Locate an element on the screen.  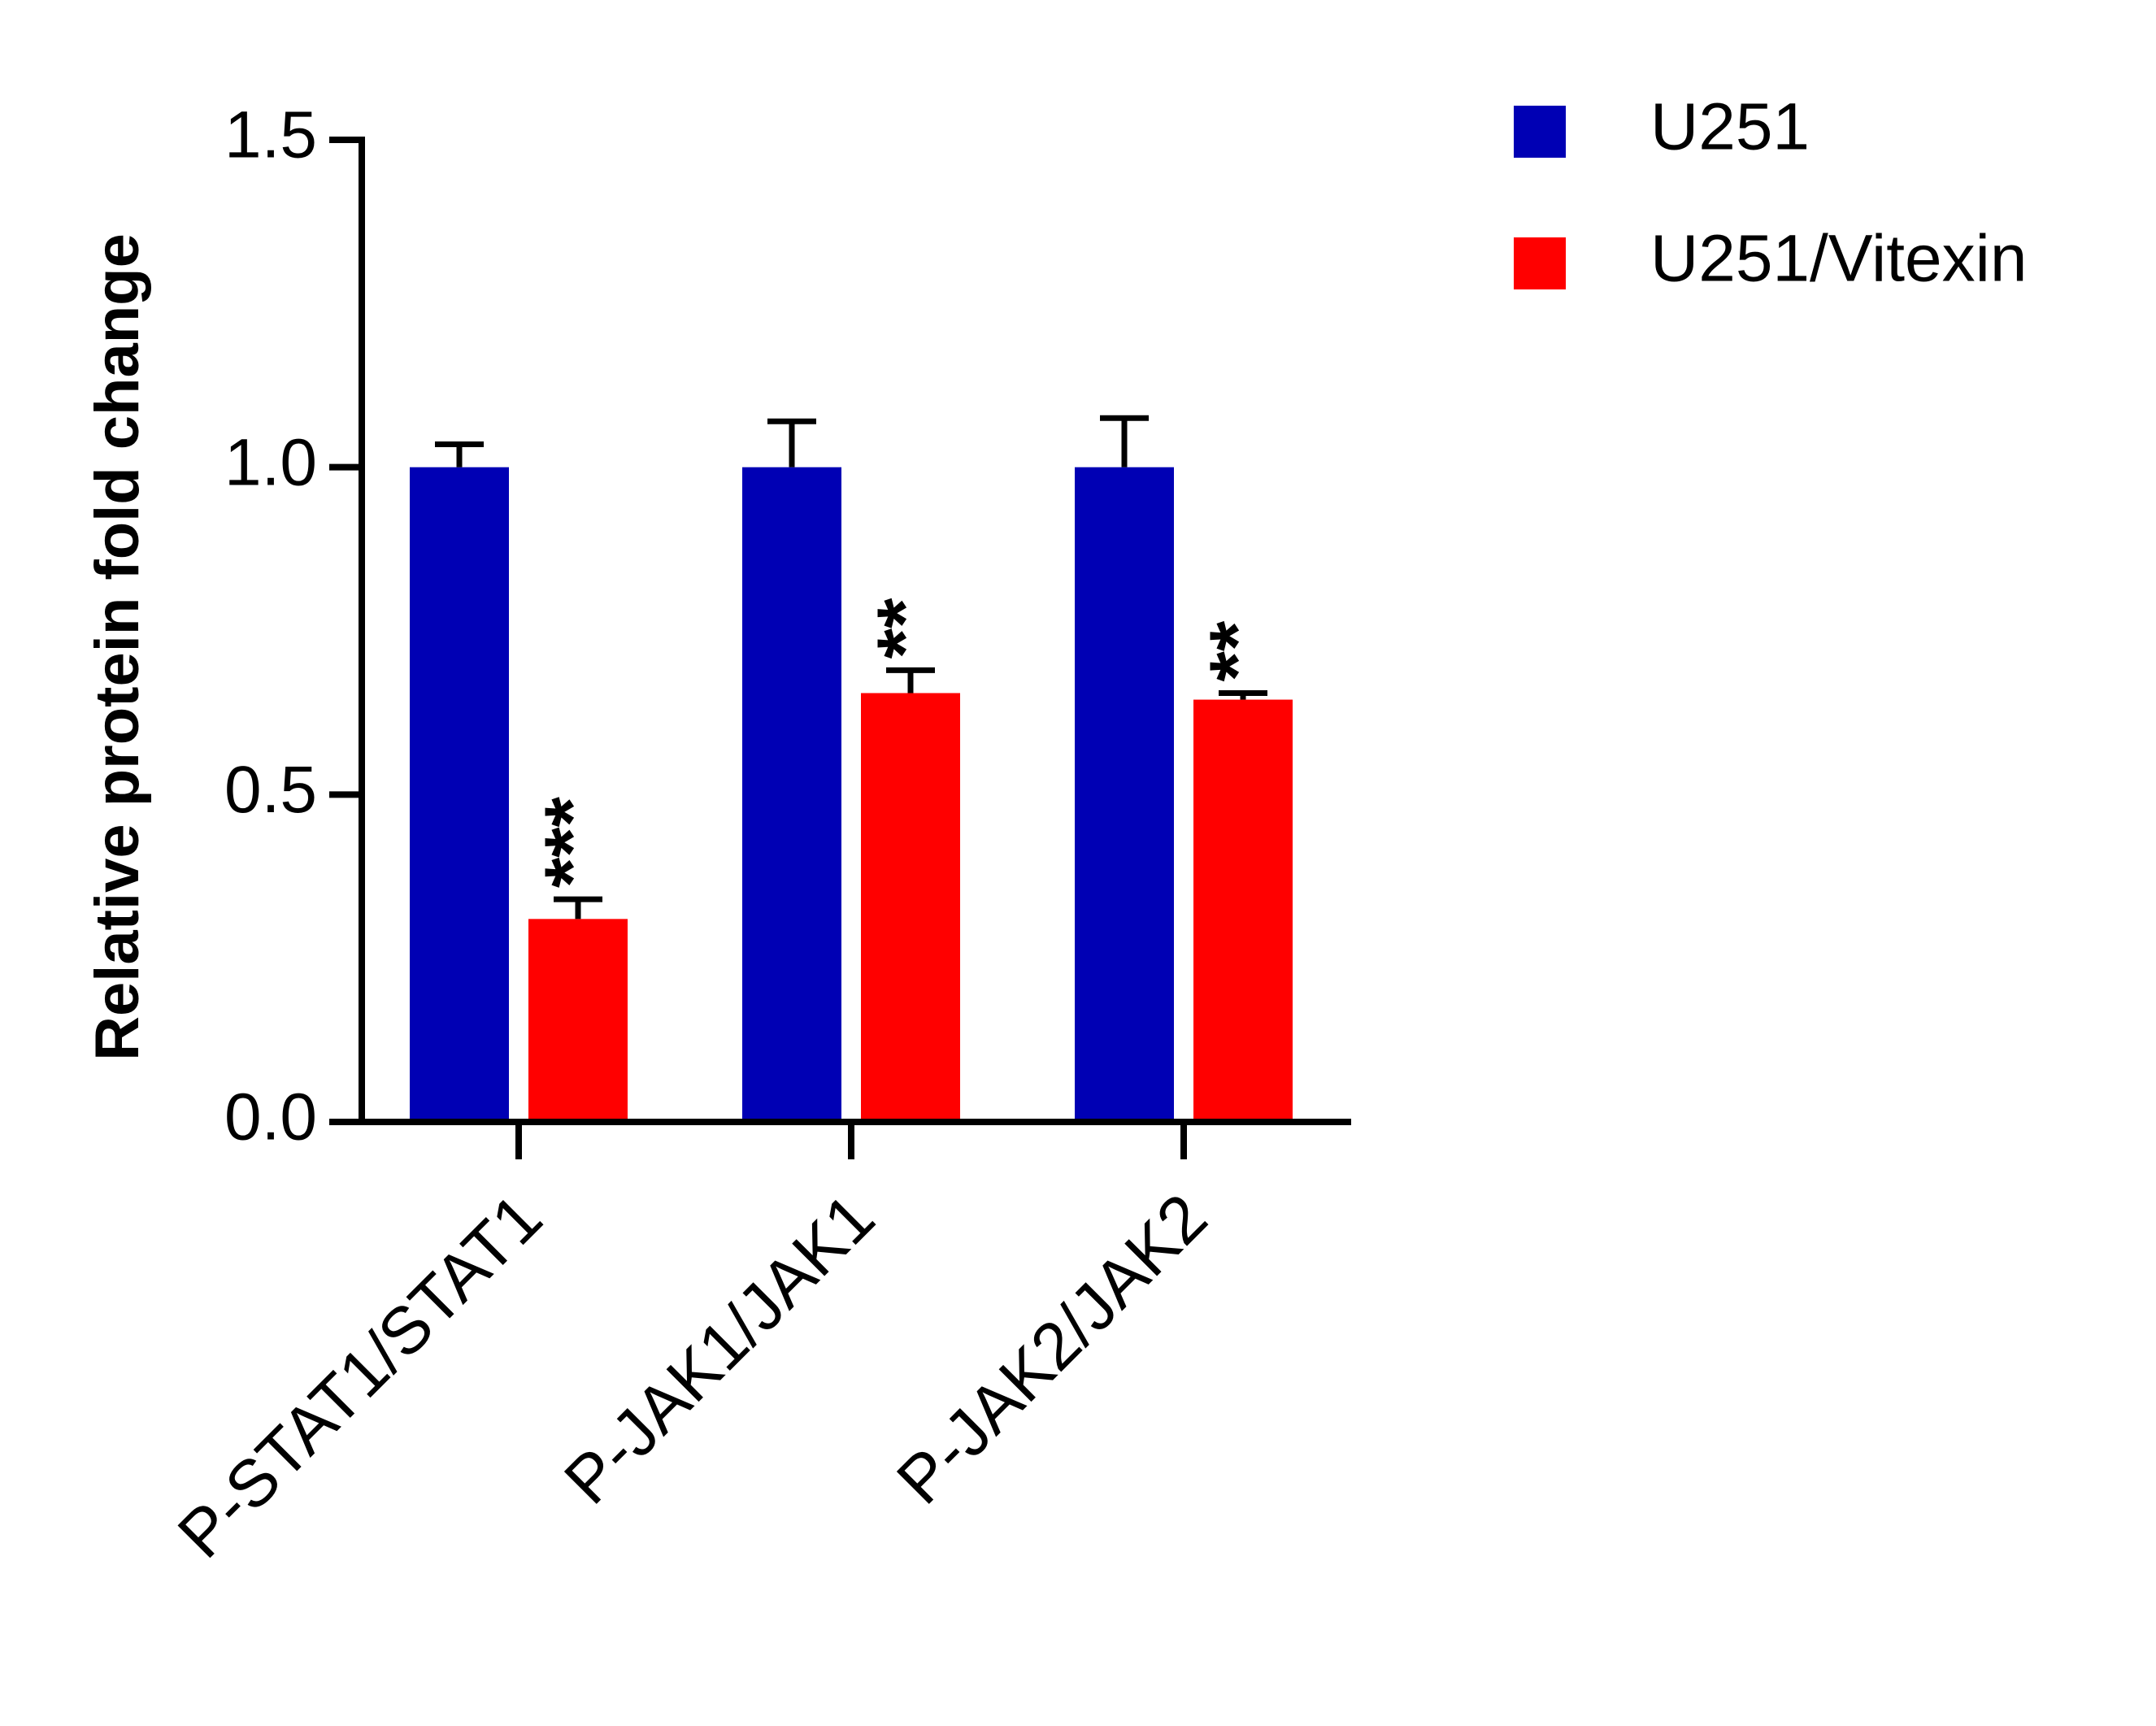
significance-label-2: ** is located at coordinates (904, 628).